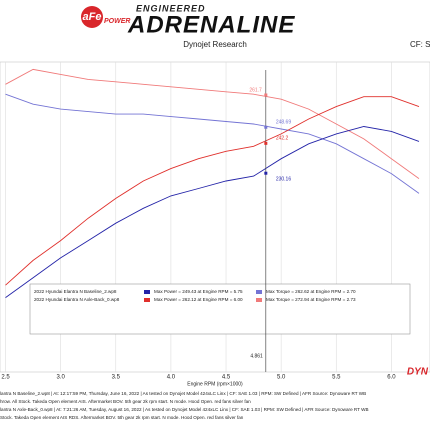 The height and width of the screenshot is (430, 430). What do you see at coordinates (171, 8) in the screenshot?
I see `tagline: ENGINEERED` at bounding box center [171, 8].